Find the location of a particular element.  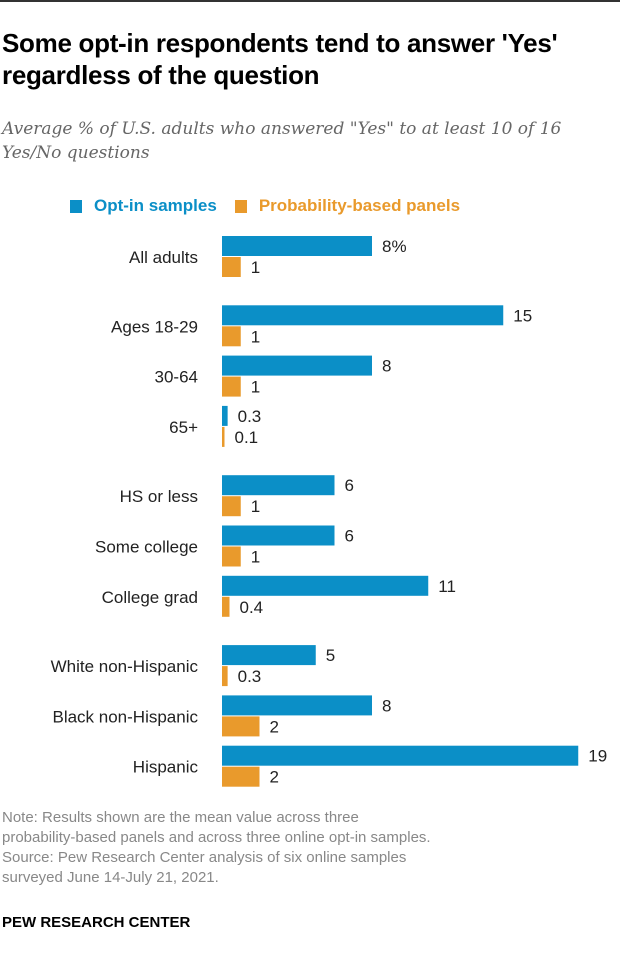

legend-swatch-probability is located at coordinates (240, 206).